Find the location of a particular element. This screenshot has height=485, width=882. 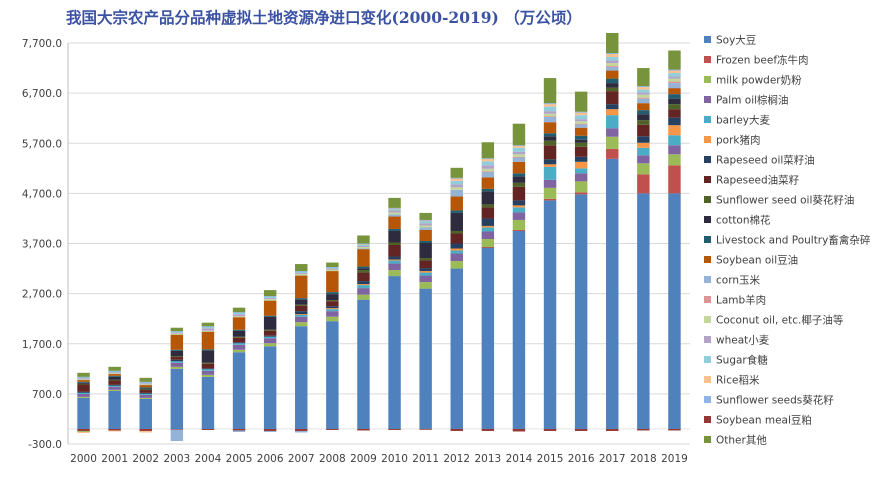

y-tick-label: 7,700.0 is located at coordinates (42, 44).